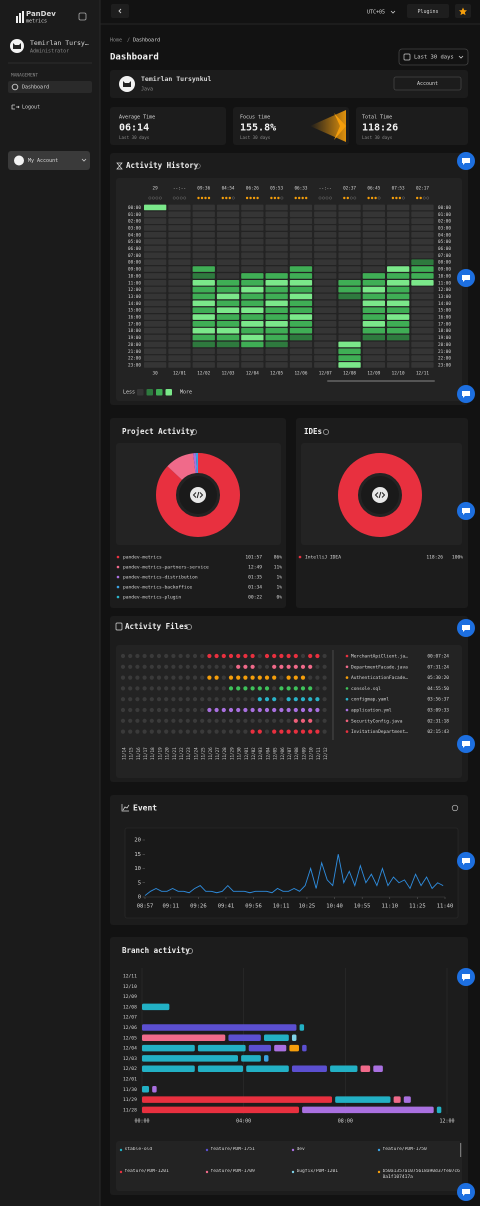  What do you see at coordinates (239, 753) in the screenshot?
I see `date-label: 11/30` at bounding box center [239, 753].